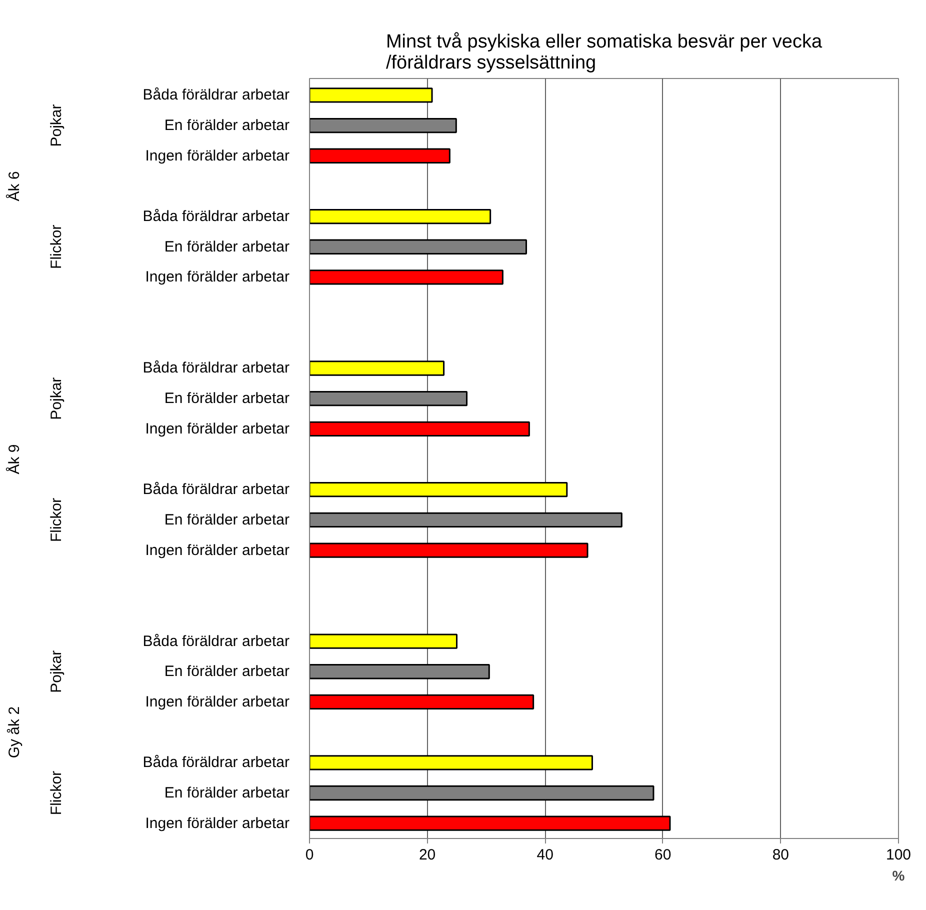  I want to click on chart-title: Minst två psykiska eller somatiska besvär per vecka /föräldrars sysselsättning, so click(604, 53).